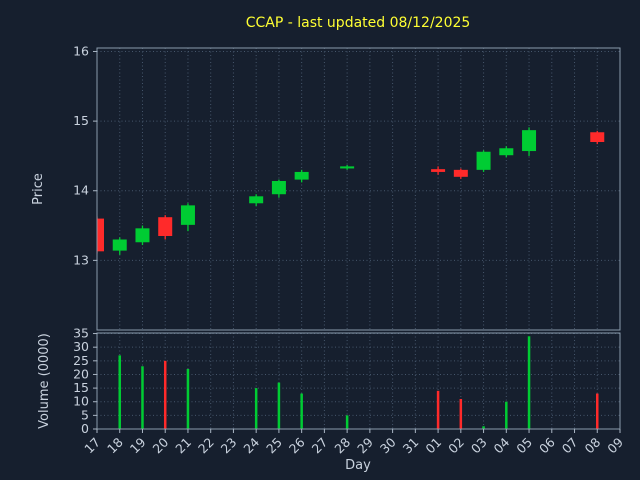  Describe the element at coordinates (81, 50) in the screenshot. I see `price-tick-label: 16` at that location.